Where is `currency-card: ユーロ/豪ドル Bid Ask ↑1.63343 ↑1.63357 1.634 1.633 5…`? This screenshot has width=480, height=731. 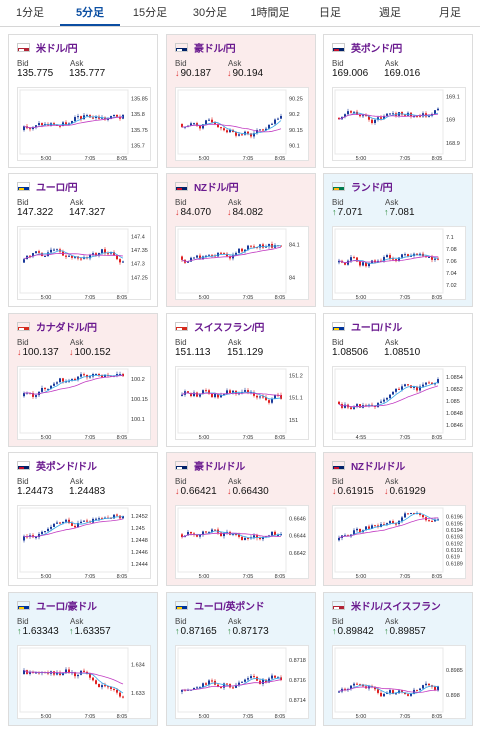
currency-card: ユーロ/豪ドル Bid Ask ↑1.63343 ↑1.63357 1.634 1.633 5… is located at coordinates (83, 659).